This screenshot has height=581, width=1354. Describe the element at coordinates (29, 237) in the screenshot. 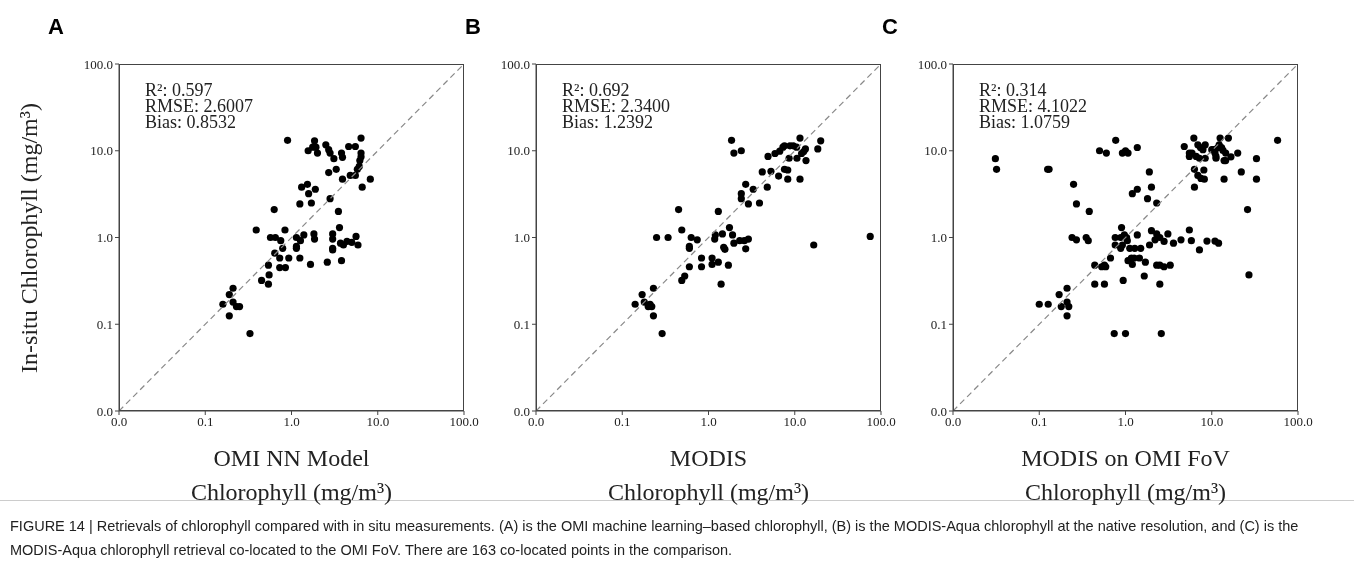

I see `y-axis-title: In-situ Chlorophyll (mg/m³)` at that location.